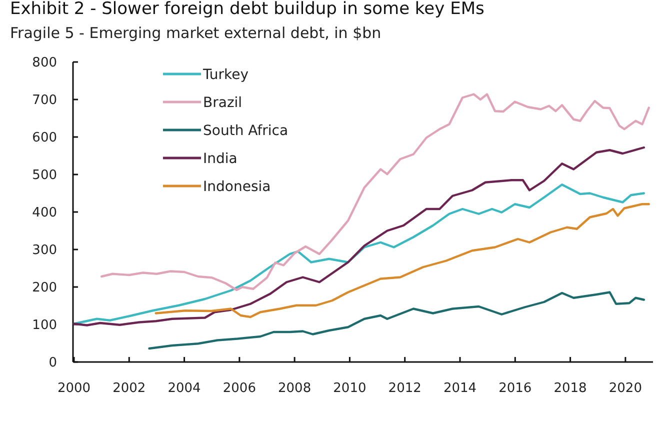 The height and width of the screenshot is (421, 661). I want to click on y-tick-label: 600, so click(44, 138).